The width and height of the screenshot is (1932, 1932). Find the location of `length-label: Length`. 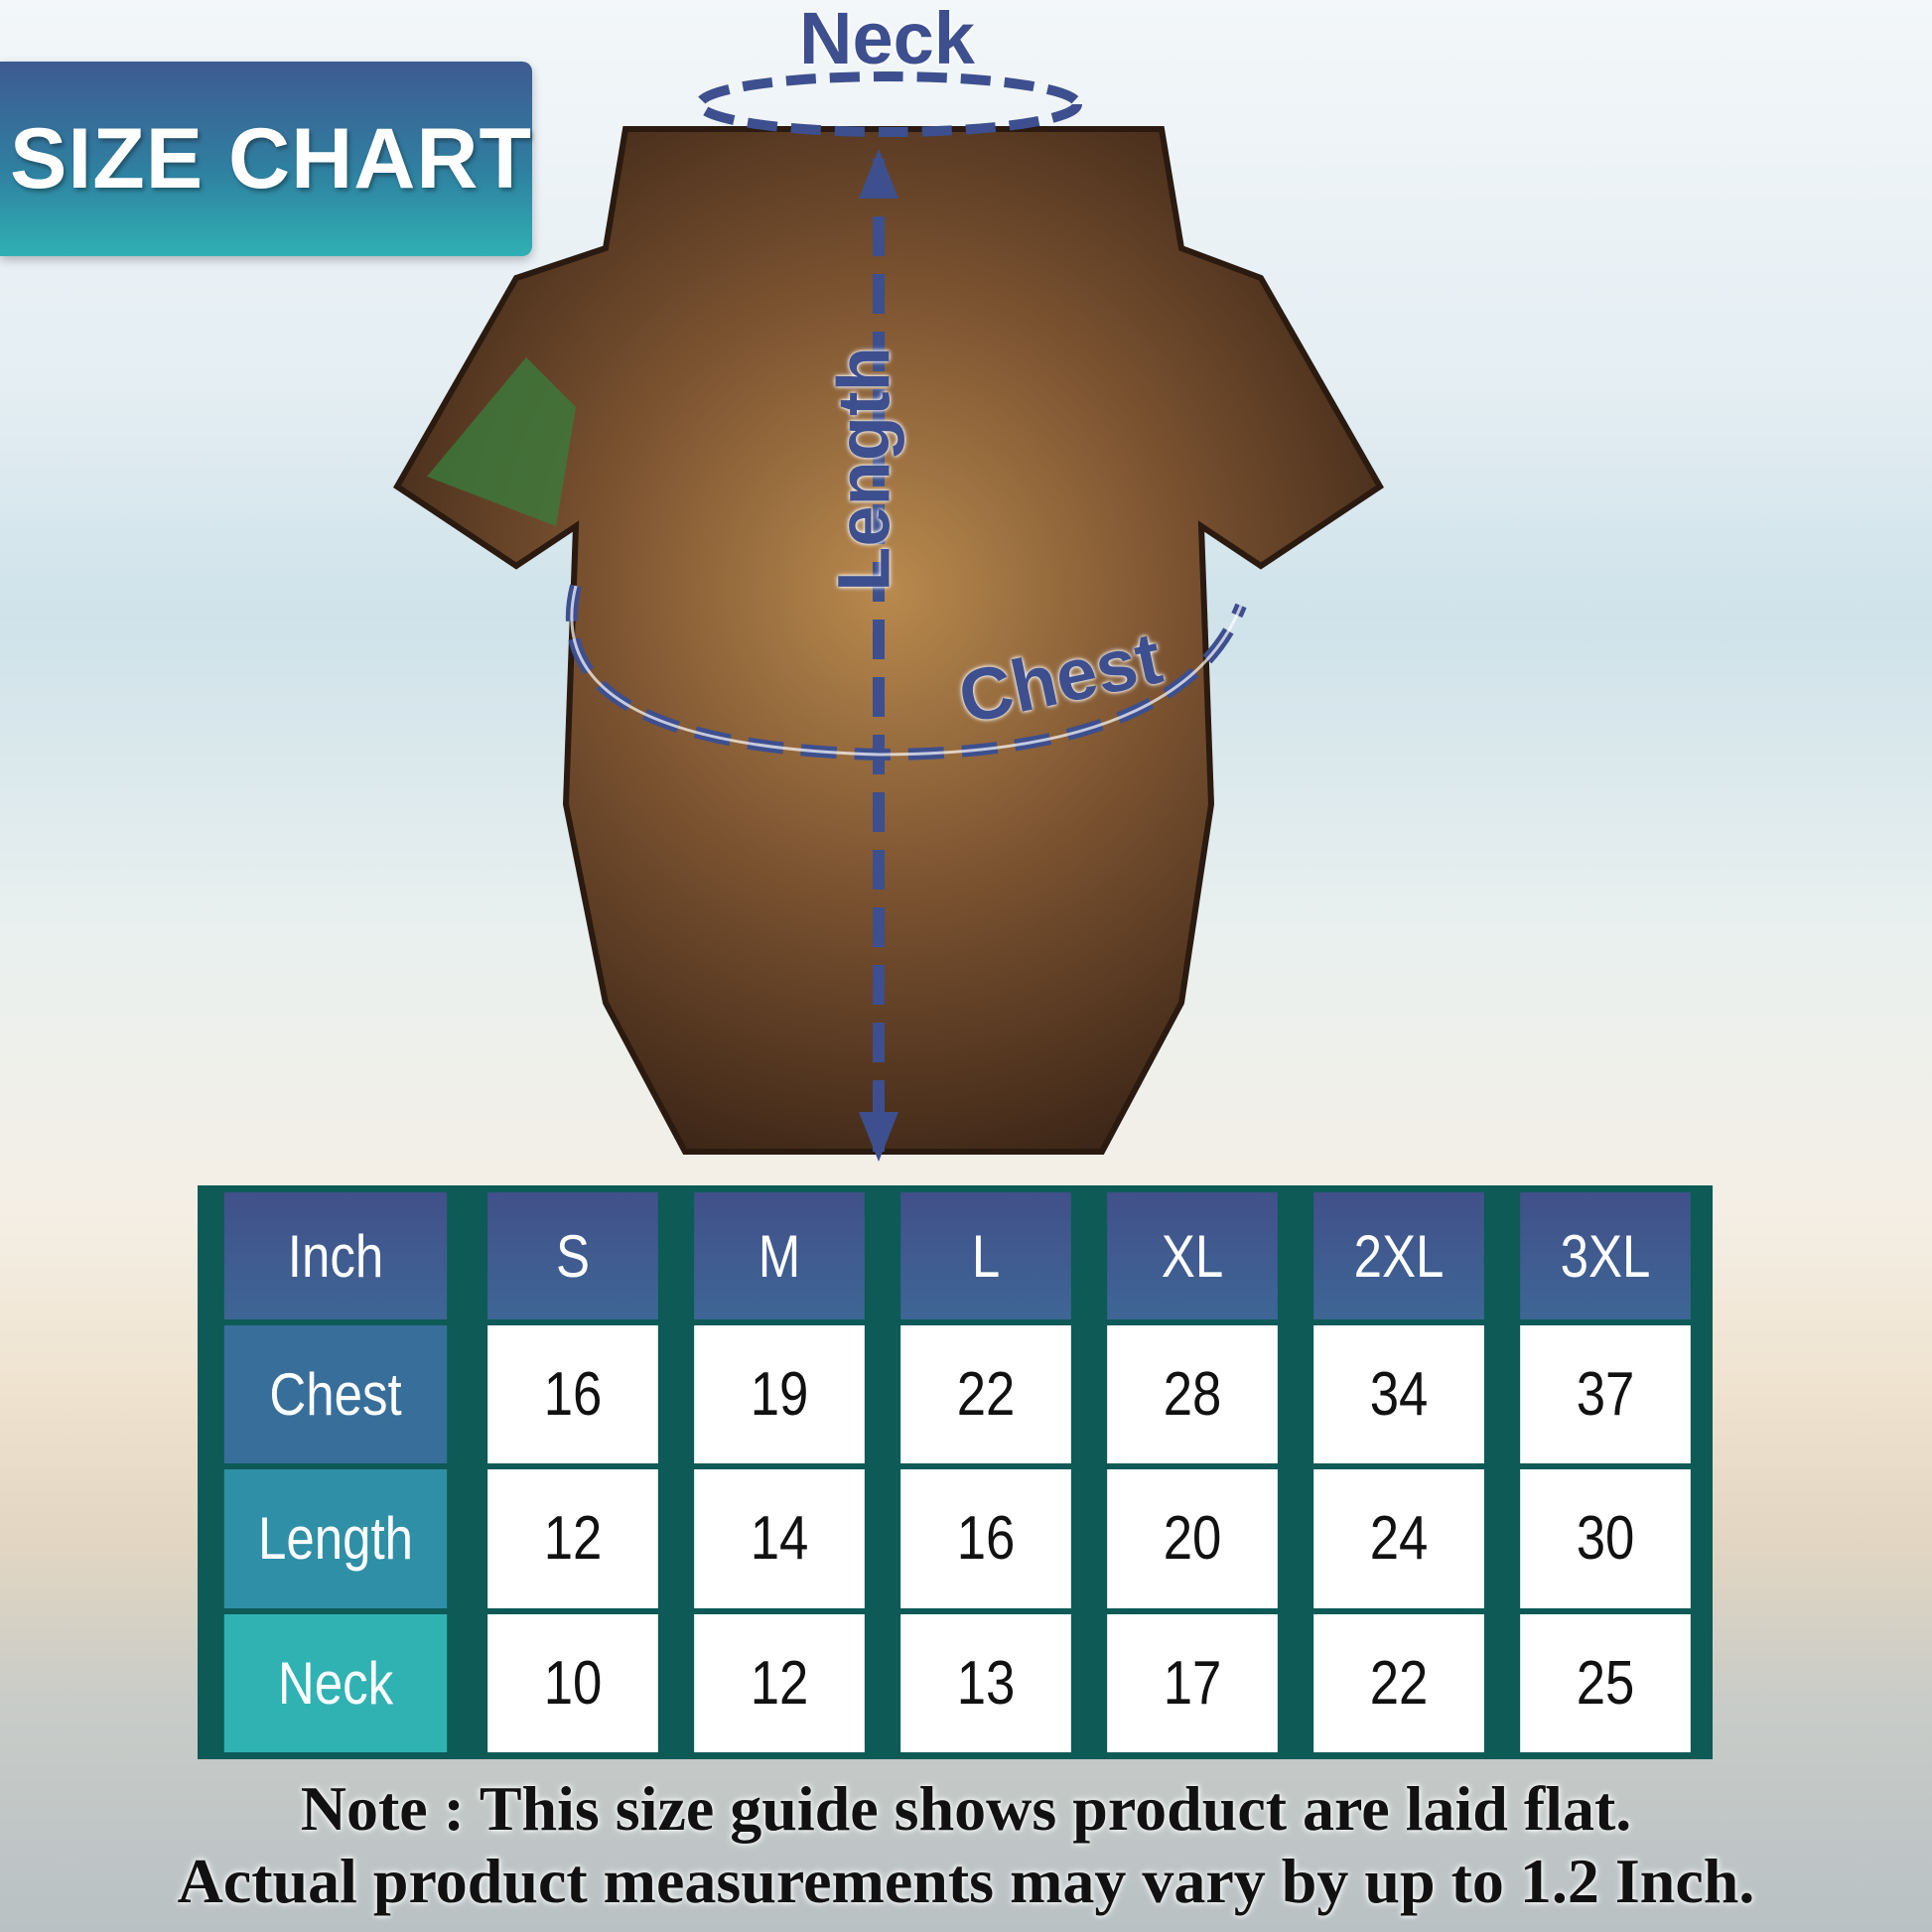

length-label: Length is located at coordinates (864, 469).